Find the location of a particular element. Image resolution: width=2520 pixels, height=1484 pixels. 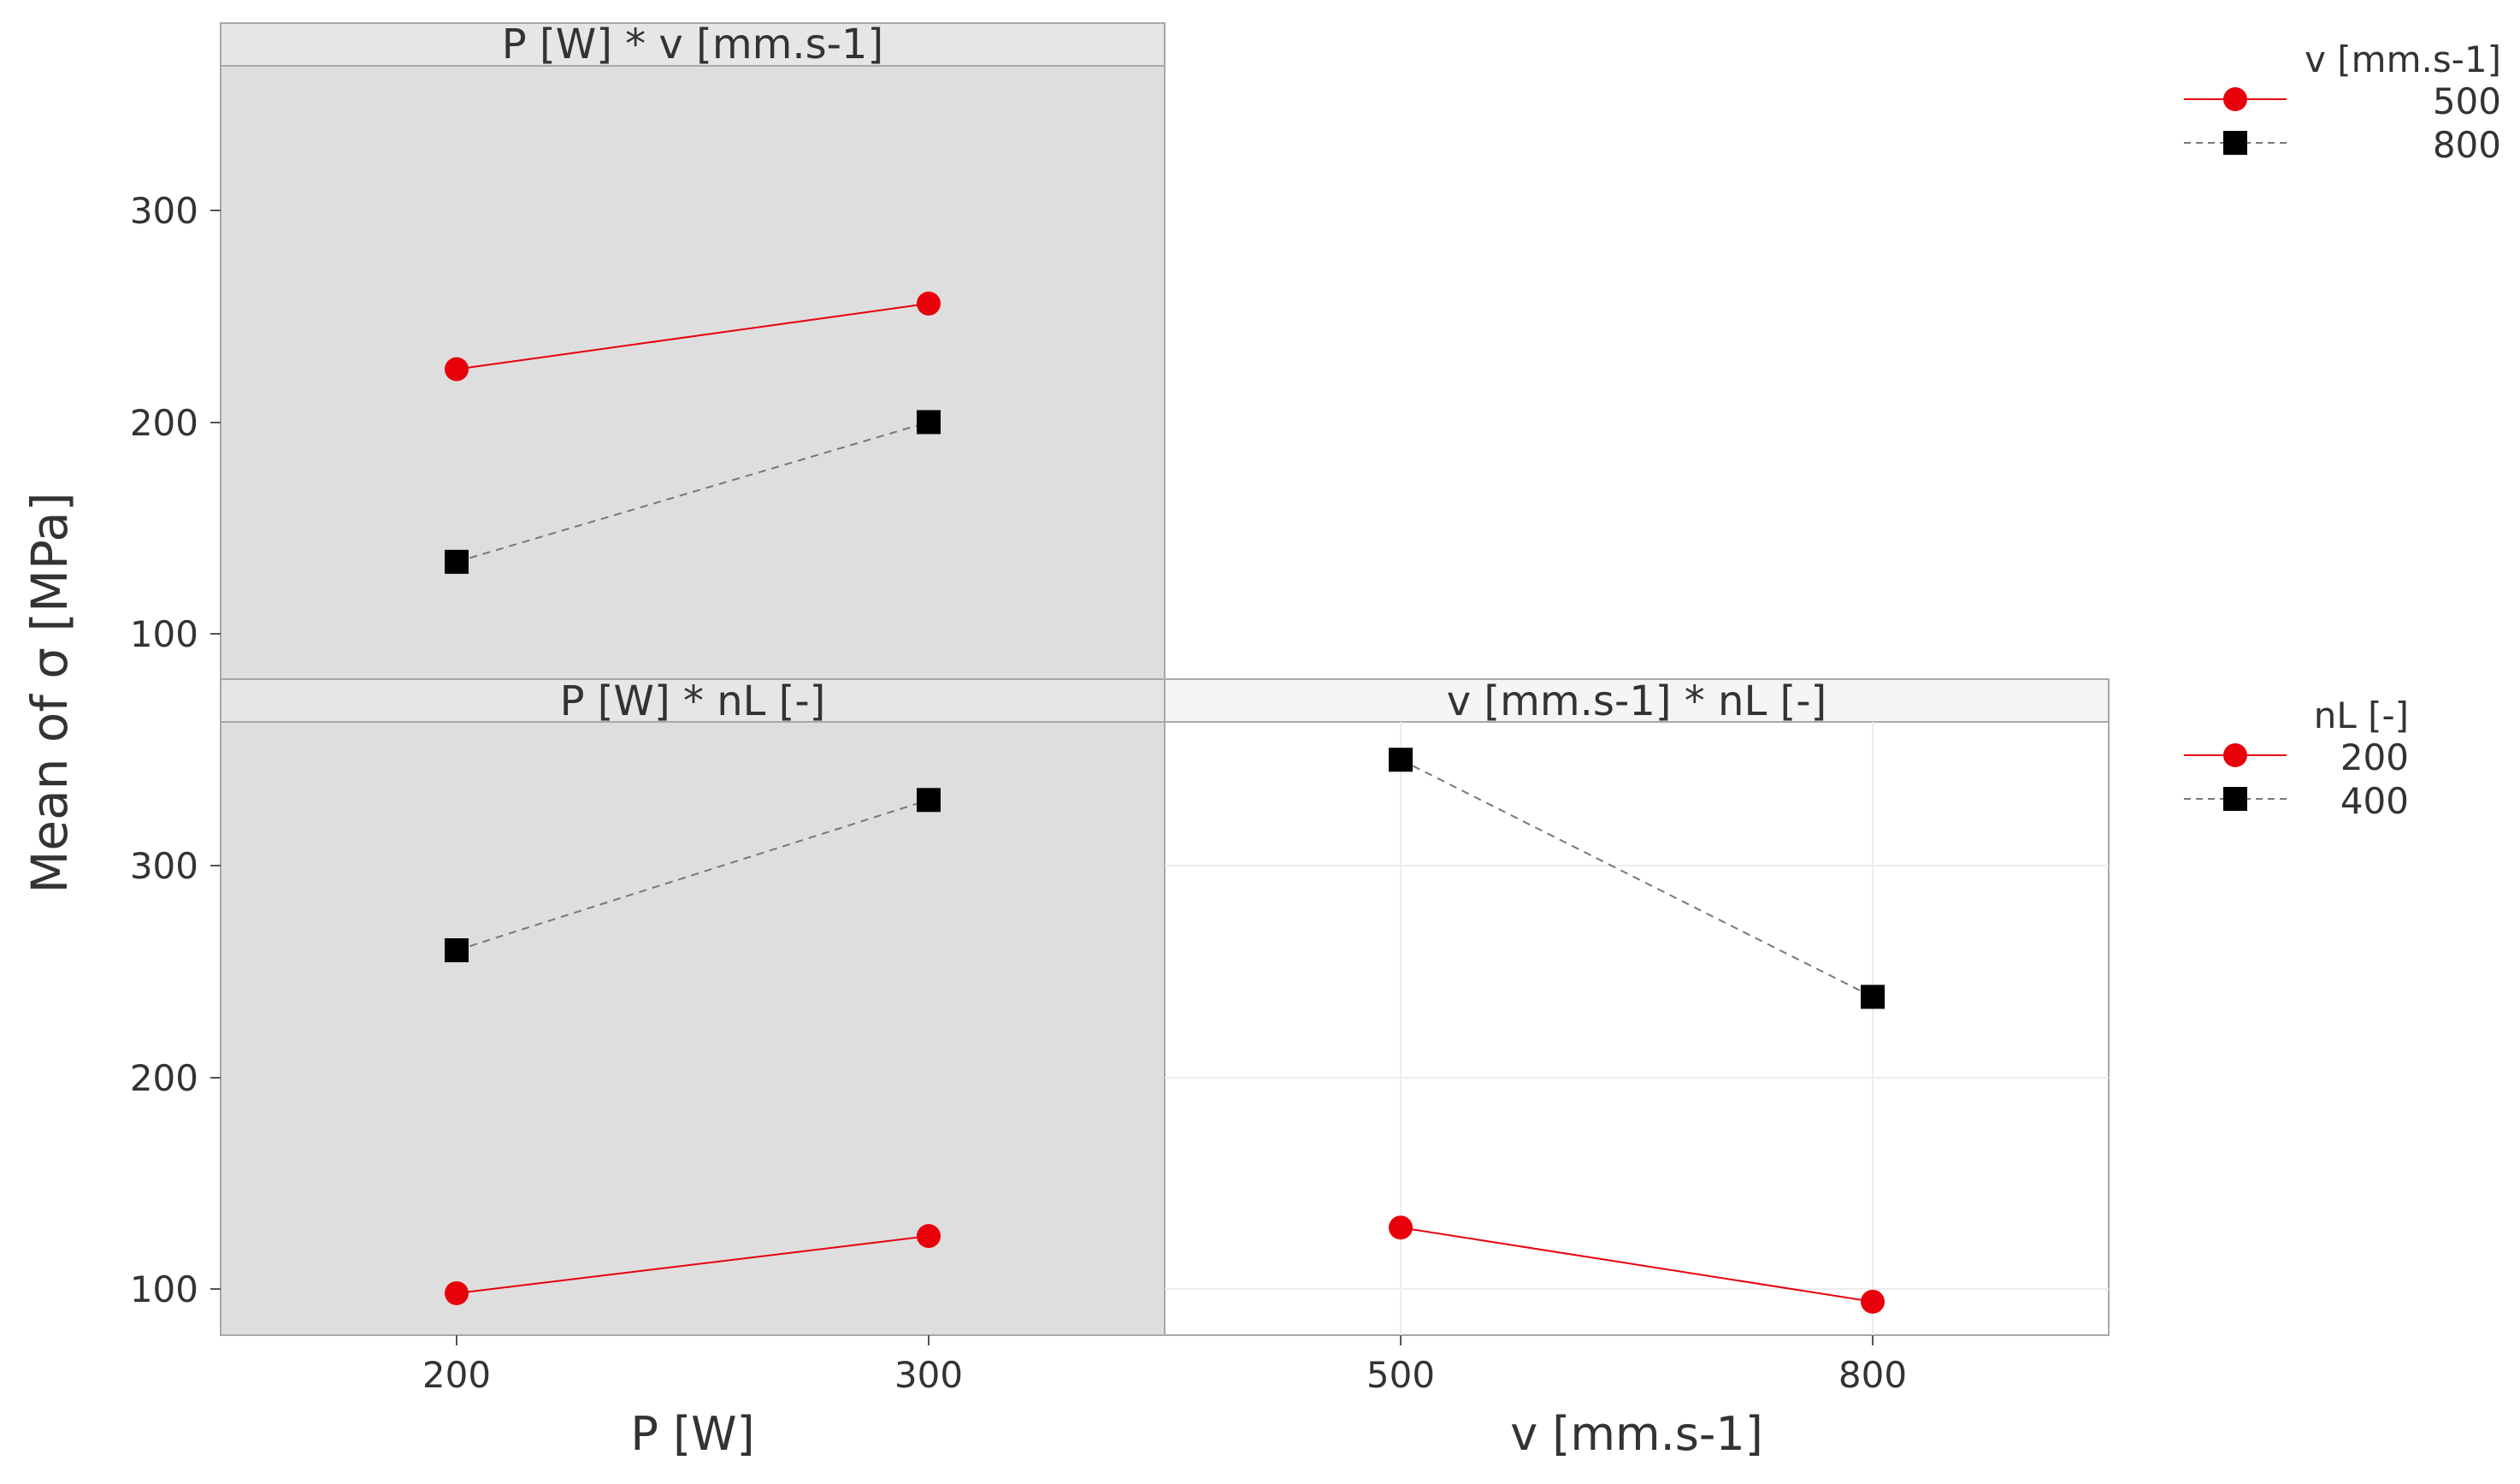

panel-bottom-left-series is located at coordinates (693, 1046).